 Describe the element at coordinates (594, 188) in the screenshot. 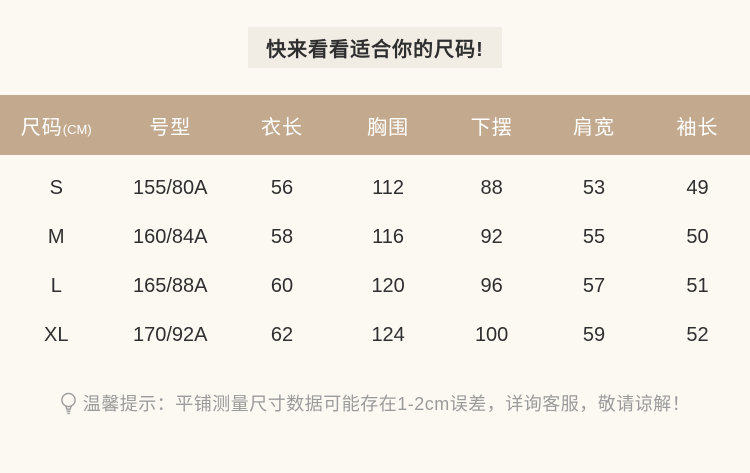

I see `cell-shoulder: 53` at that location.